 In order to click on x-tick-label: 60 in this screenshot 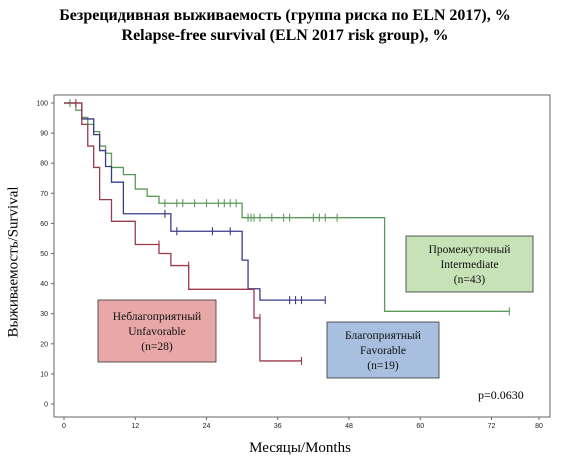, I will do `click(420, 426)`.